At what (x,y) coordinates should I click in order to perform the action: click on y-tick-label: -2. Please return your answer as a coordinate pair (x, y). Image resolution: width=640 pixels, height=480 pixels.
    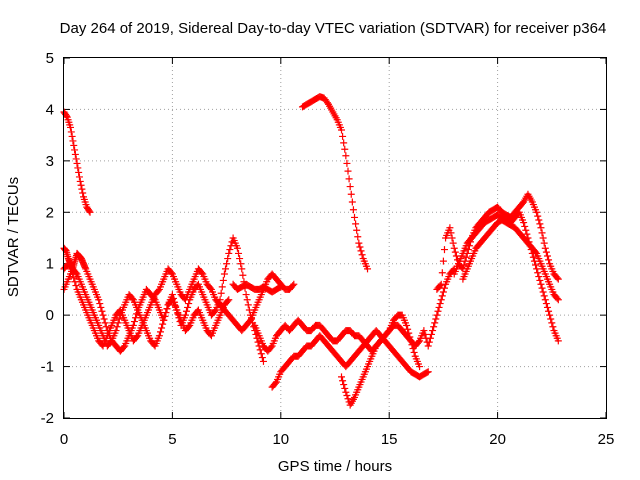
    Looking at the image, I should click on (47, 418).